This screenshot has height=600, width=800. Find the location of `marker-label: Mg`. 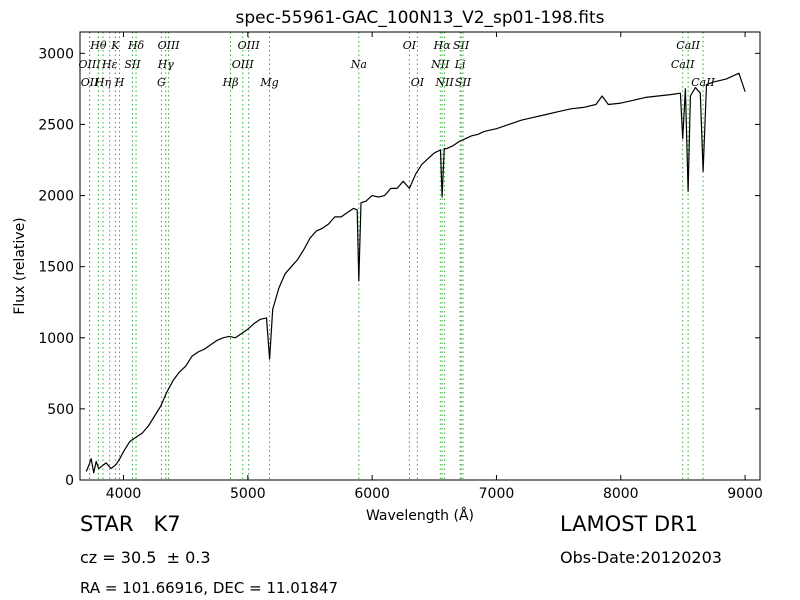

marker-label: Mg is located at coordinates (268, 82).